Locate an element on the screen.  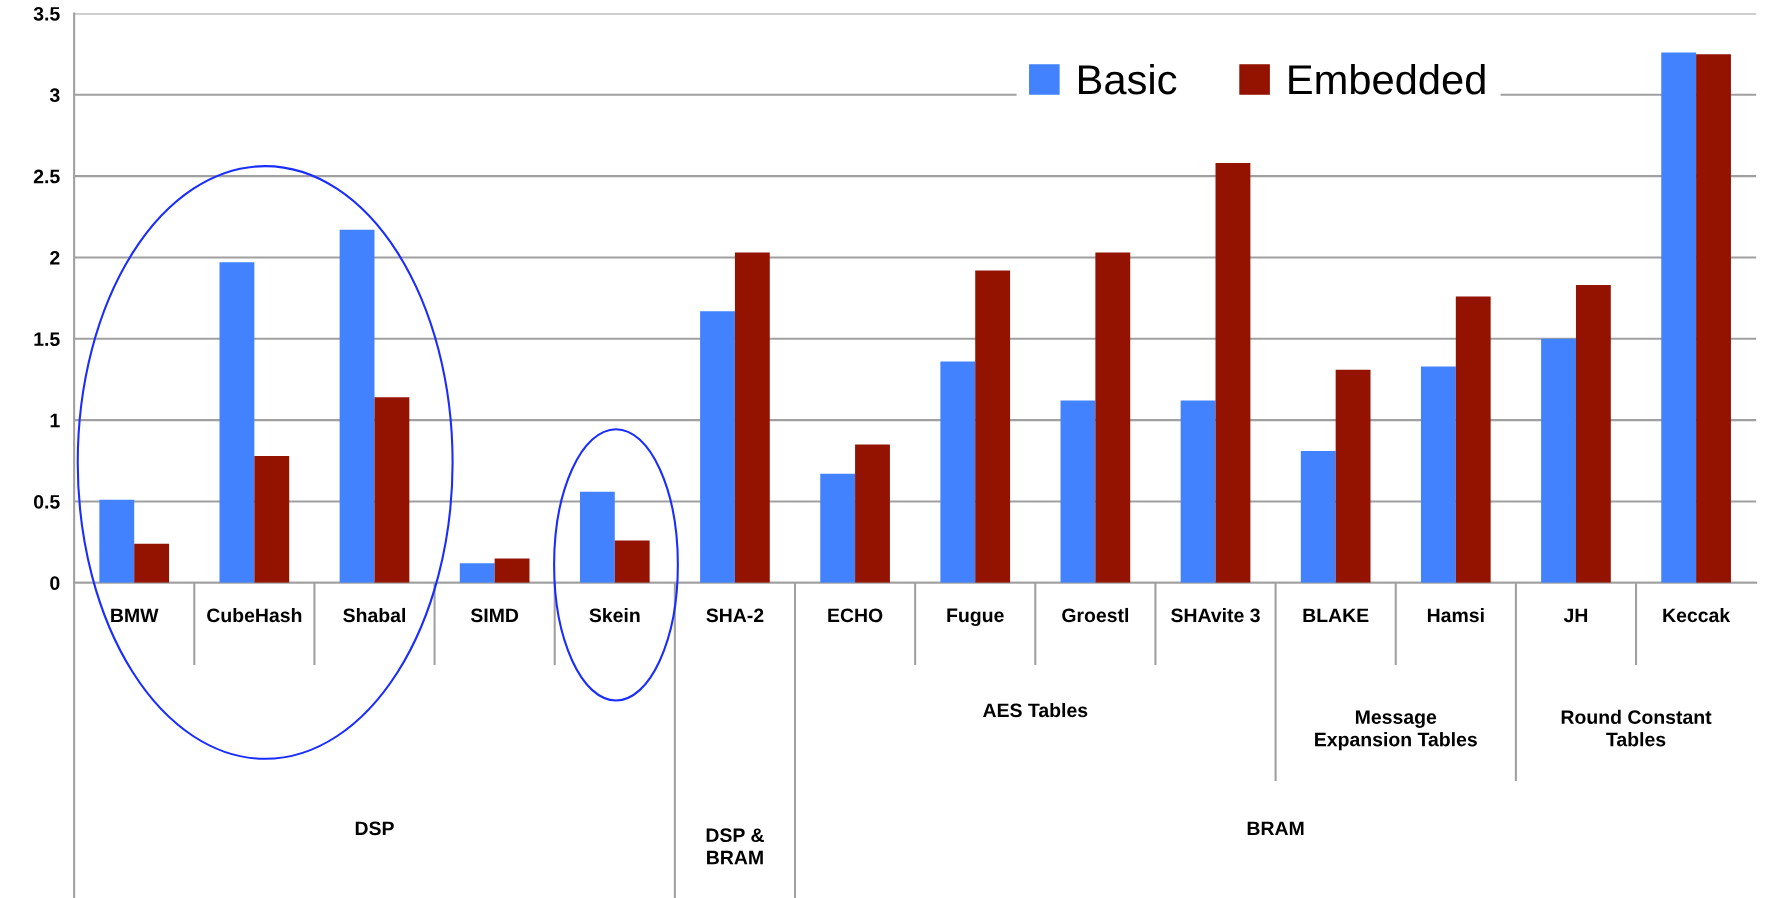
x-tick-label: SIMD is located at coordinates (494, 615).